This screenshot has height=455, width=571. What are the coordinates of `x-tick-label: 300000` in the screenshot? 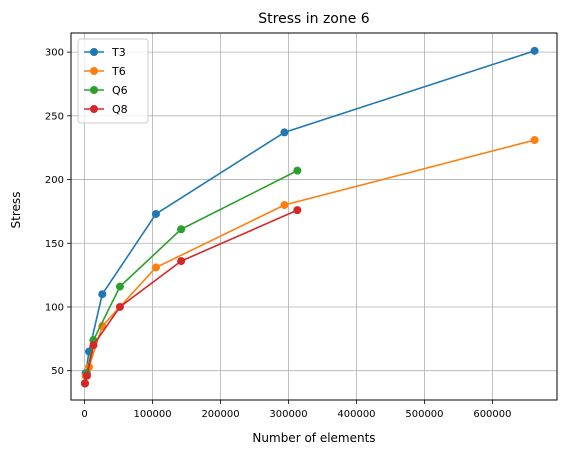 It's located at (288, 414).